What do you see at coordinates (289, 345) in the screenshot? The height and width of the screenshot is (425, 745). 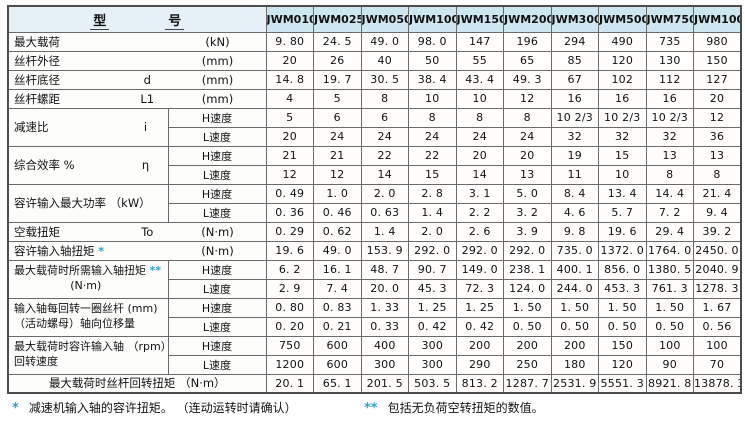 I see `value-cell: 750` at bounding box center [289, 345].